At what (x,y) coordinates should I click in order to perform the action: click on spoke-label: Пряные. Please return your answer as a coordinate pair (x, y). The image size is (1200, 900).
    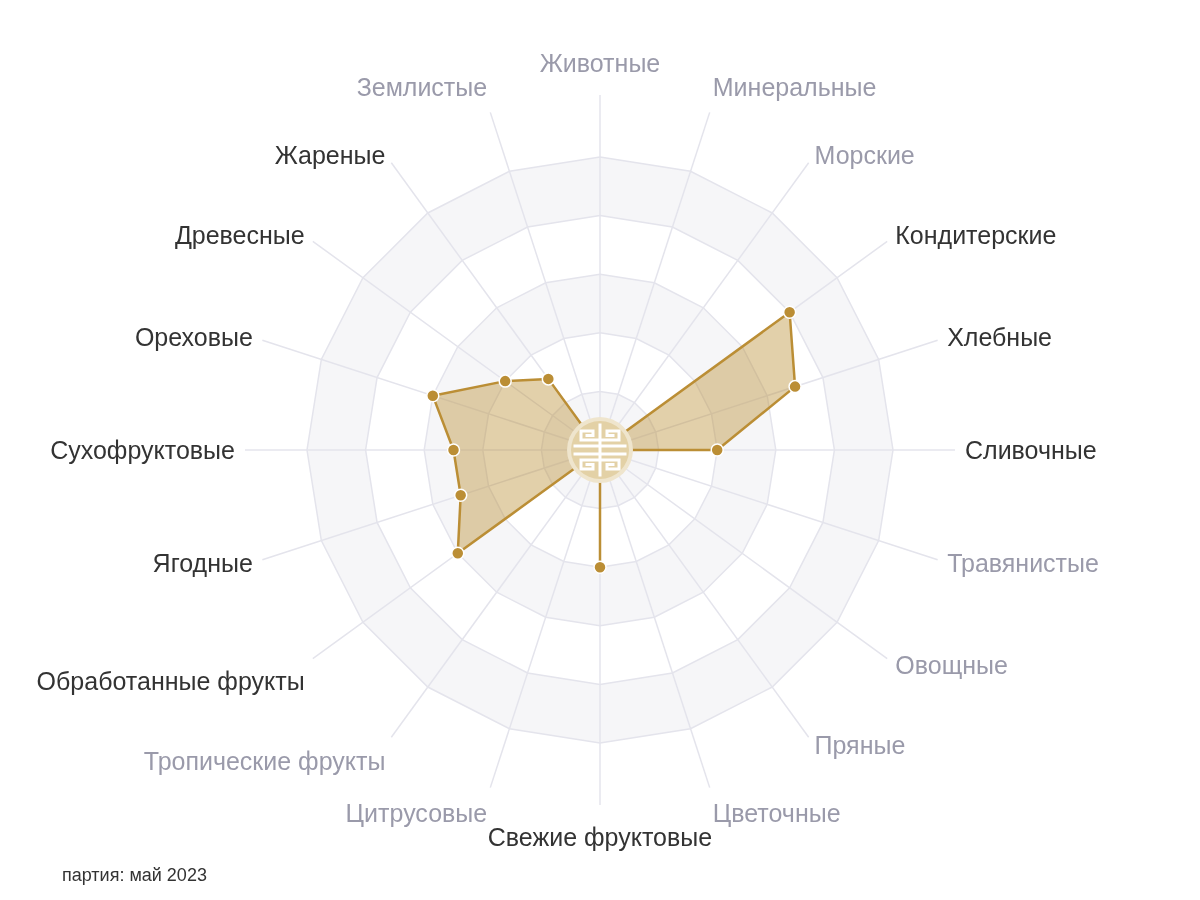
    Looking at the image, I should click on (860, 745).